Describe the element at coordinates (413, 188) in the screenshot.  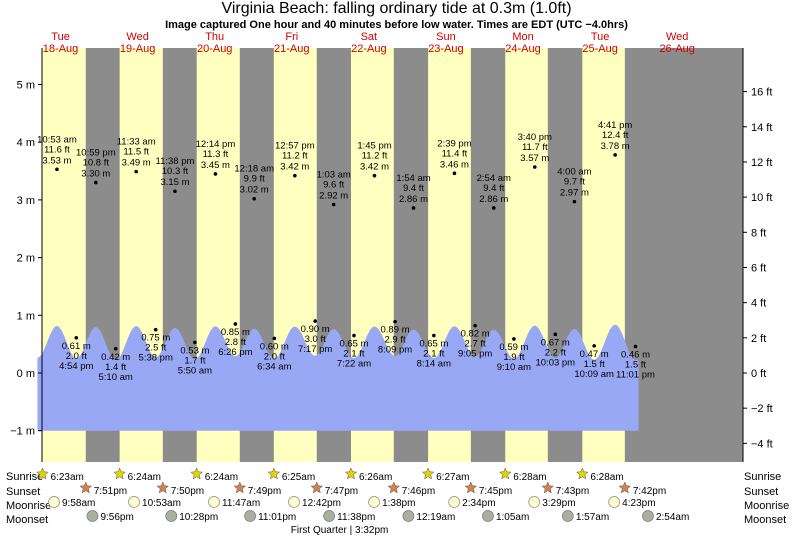
I see `high-tide-ft: 9.4 ft` at that location.